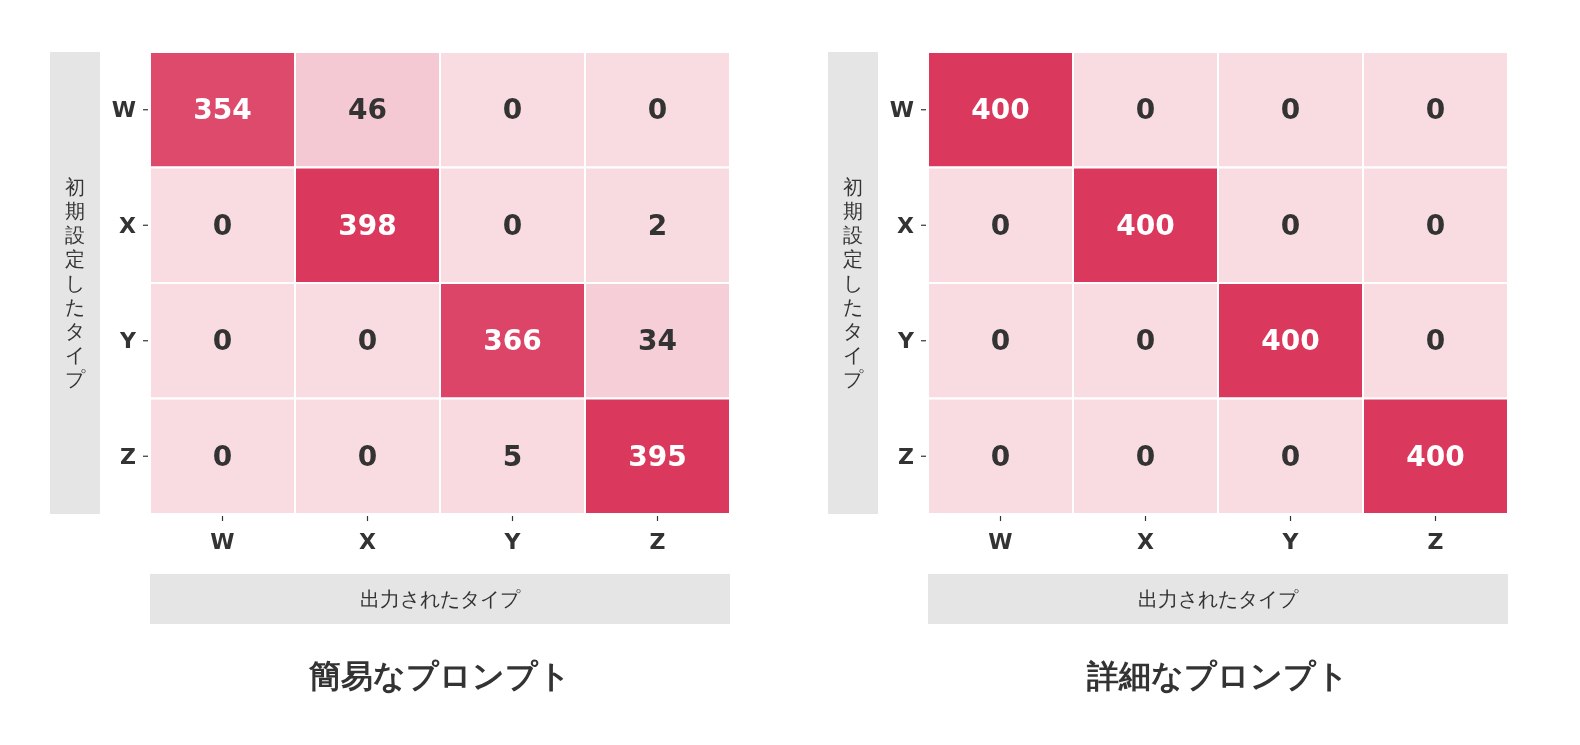 The image size is (1580, 745). What do you see at coordinates (222, 110) in the screenshot?
I see `data-label: 354` at bounding box center [222, 110].